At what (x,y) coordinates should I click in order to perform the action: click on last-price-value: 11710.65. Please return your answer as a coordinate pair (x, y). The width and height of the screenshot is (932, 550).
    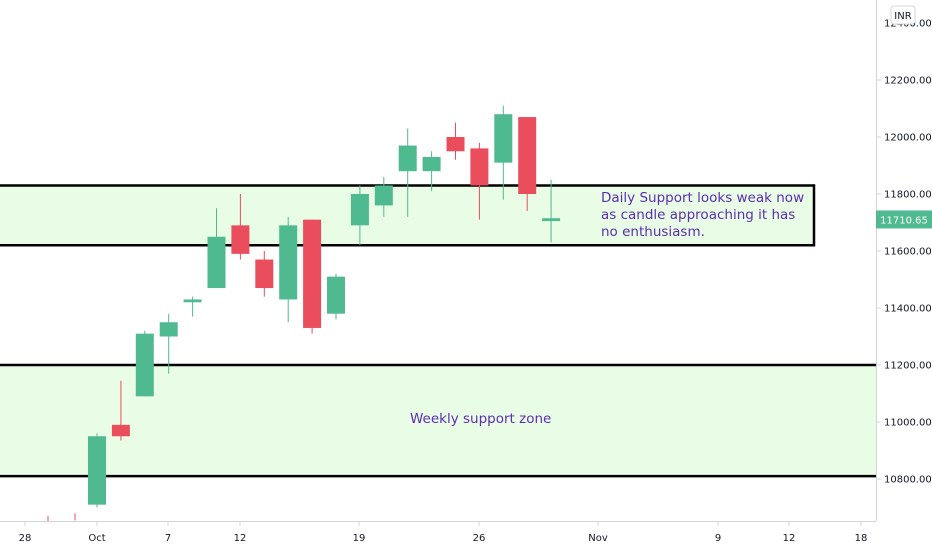
    Looking at the image, I should click on (904, 220).